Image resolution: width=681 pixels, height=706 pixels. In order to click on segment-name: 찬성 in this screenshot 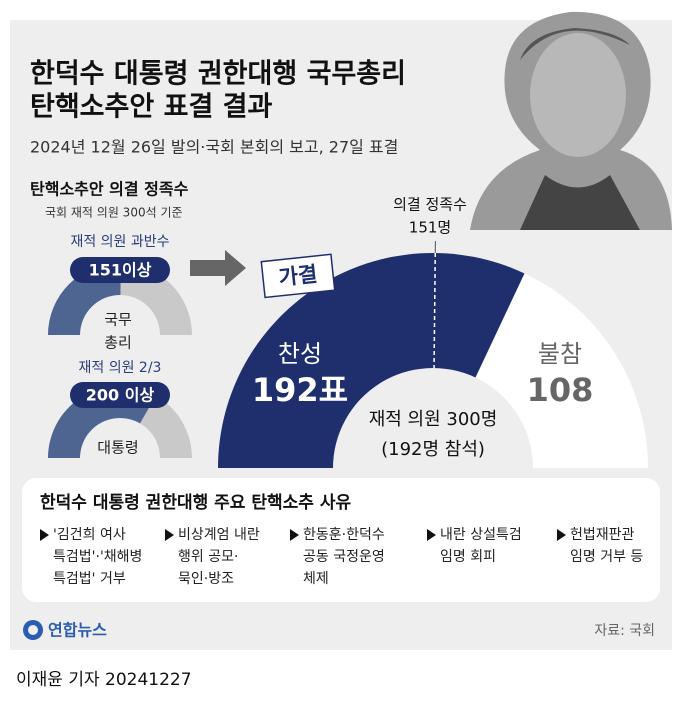, I will do `click(300, 354)`.